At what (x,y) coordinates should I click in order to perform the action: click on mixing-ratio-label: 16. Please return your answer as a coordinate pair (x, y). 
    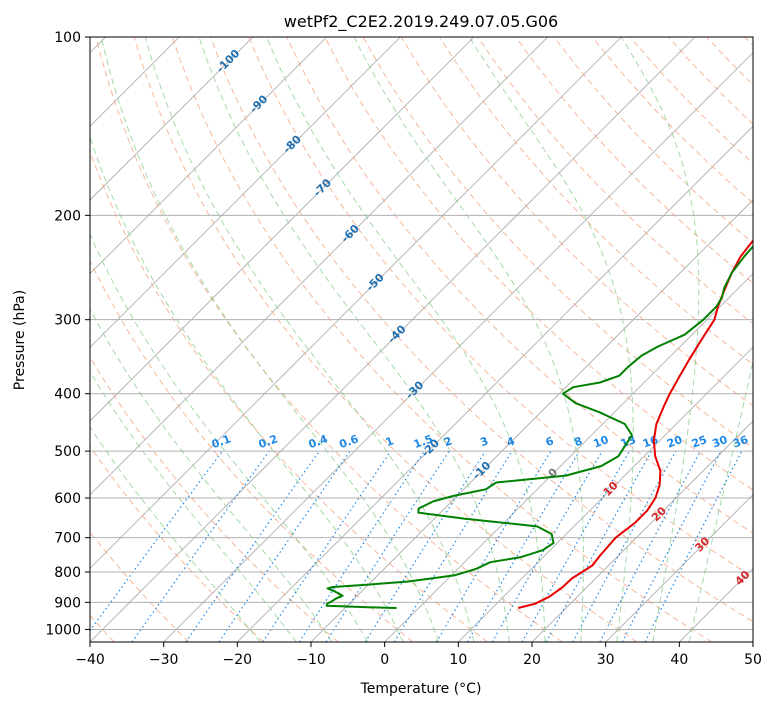
    Looking at the image, I should click on (650, 442).